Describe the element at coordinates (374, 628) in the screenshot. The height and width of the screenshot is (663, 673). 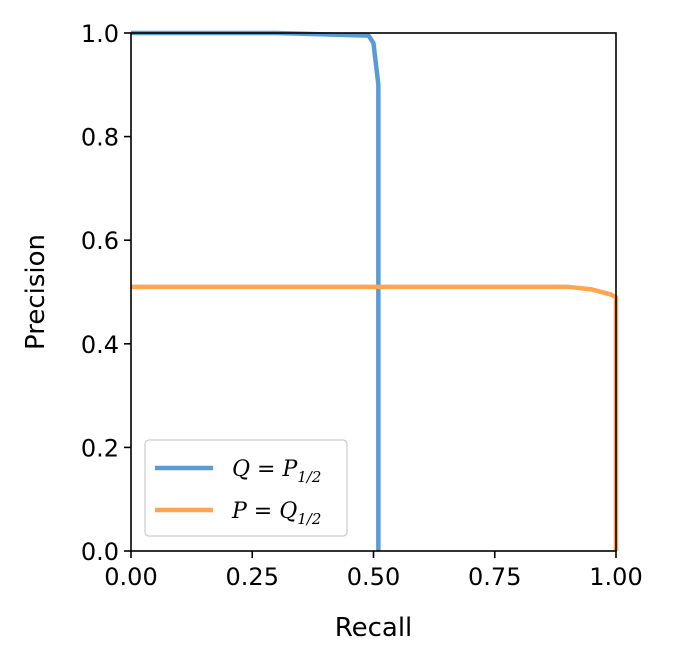
I see `x-axis-label: Recall` at that location.